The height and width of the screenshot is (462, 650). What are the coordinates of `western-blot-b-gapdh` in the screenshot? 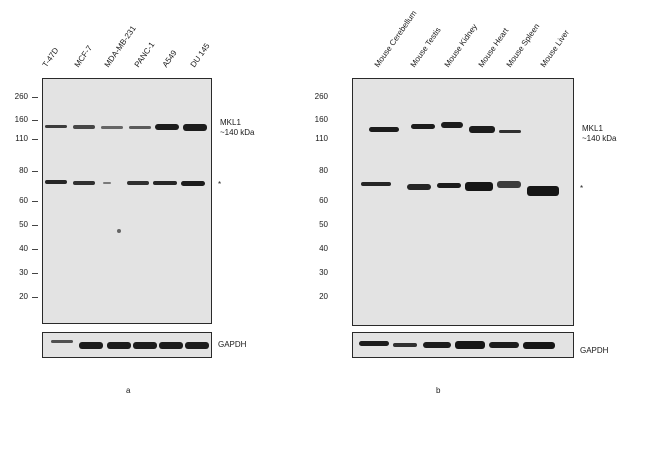 It's located at (463, 345).